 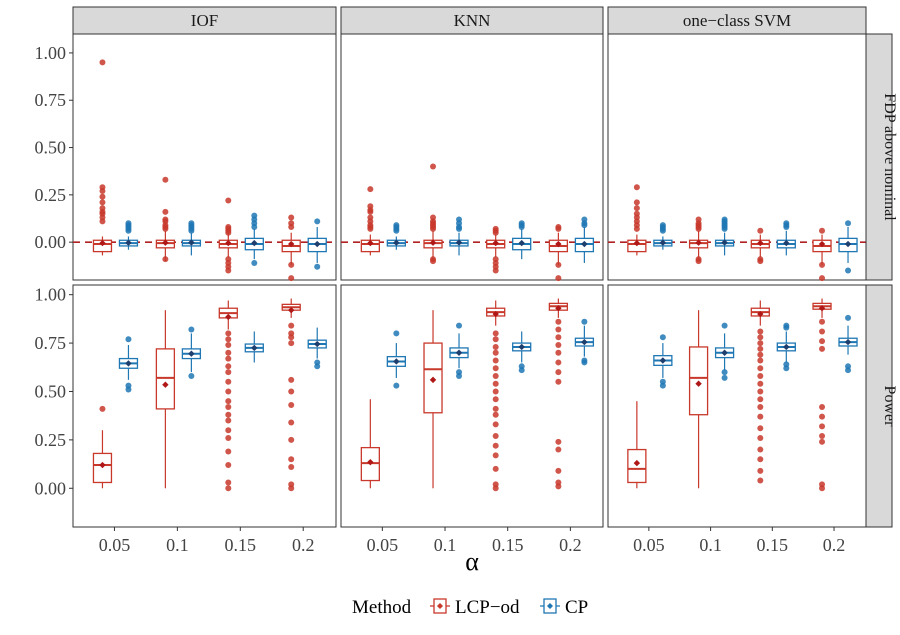 I want to click on column-strip-label: one−class SVM, so click(x=737, y=20).